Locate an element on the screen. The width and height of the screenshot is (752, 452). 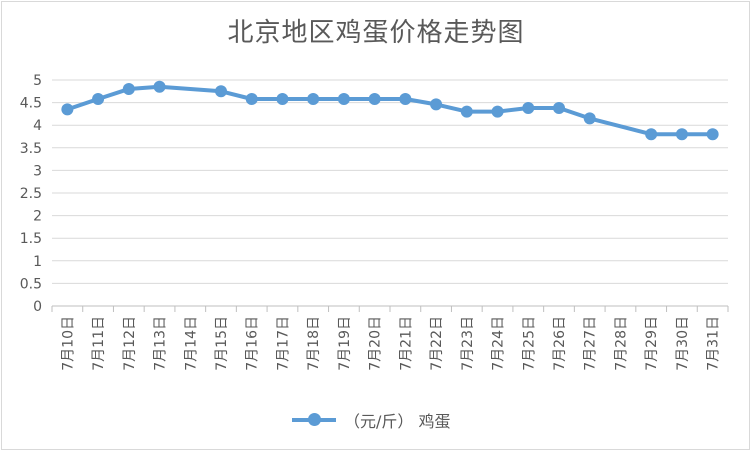
y-tick-label: 2.5 is located at coordinates (31, 194).